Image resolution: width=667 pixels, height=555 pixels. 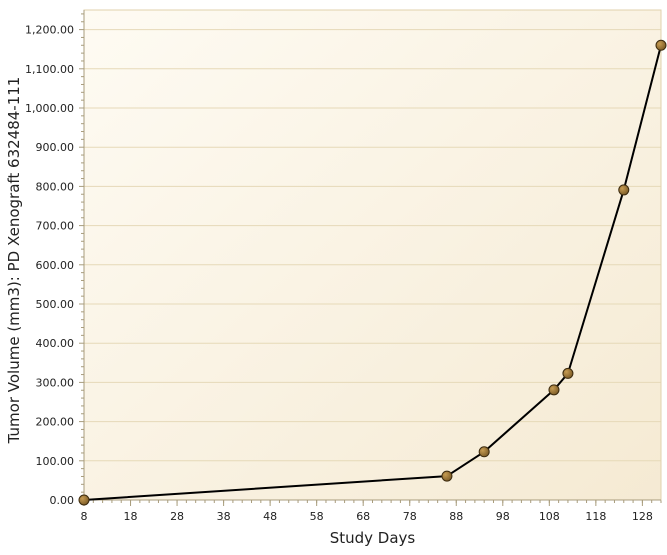 I want to click on x-tick-label: 48, so click(x=270, y=516).